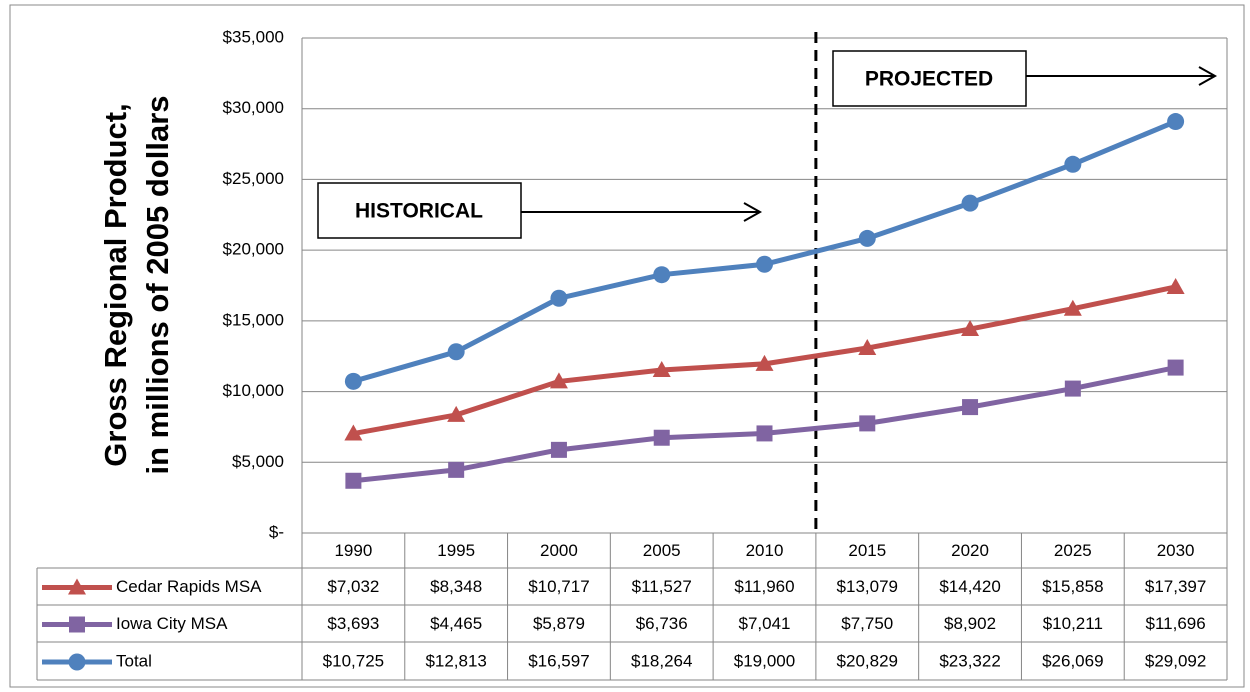 Image resolution: width=1250 pixels, height=692 pixels. I want to click on legend-label: Iowa City MSA, so click(172, 623).